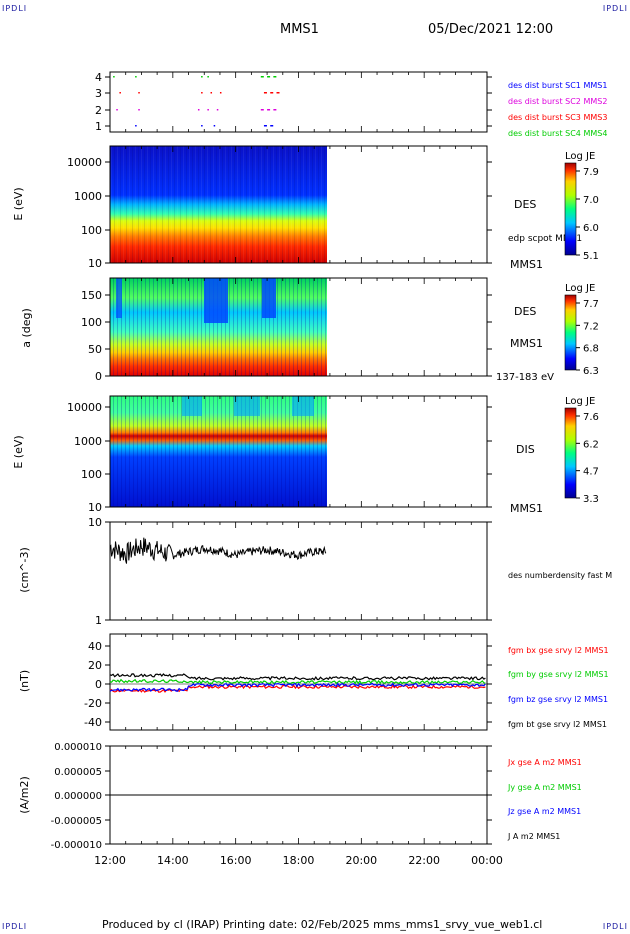  What do you see at coordinates (98, 110) in the screenshot?
I see `y-tick-label: 2` at bounding box center [98, 110].